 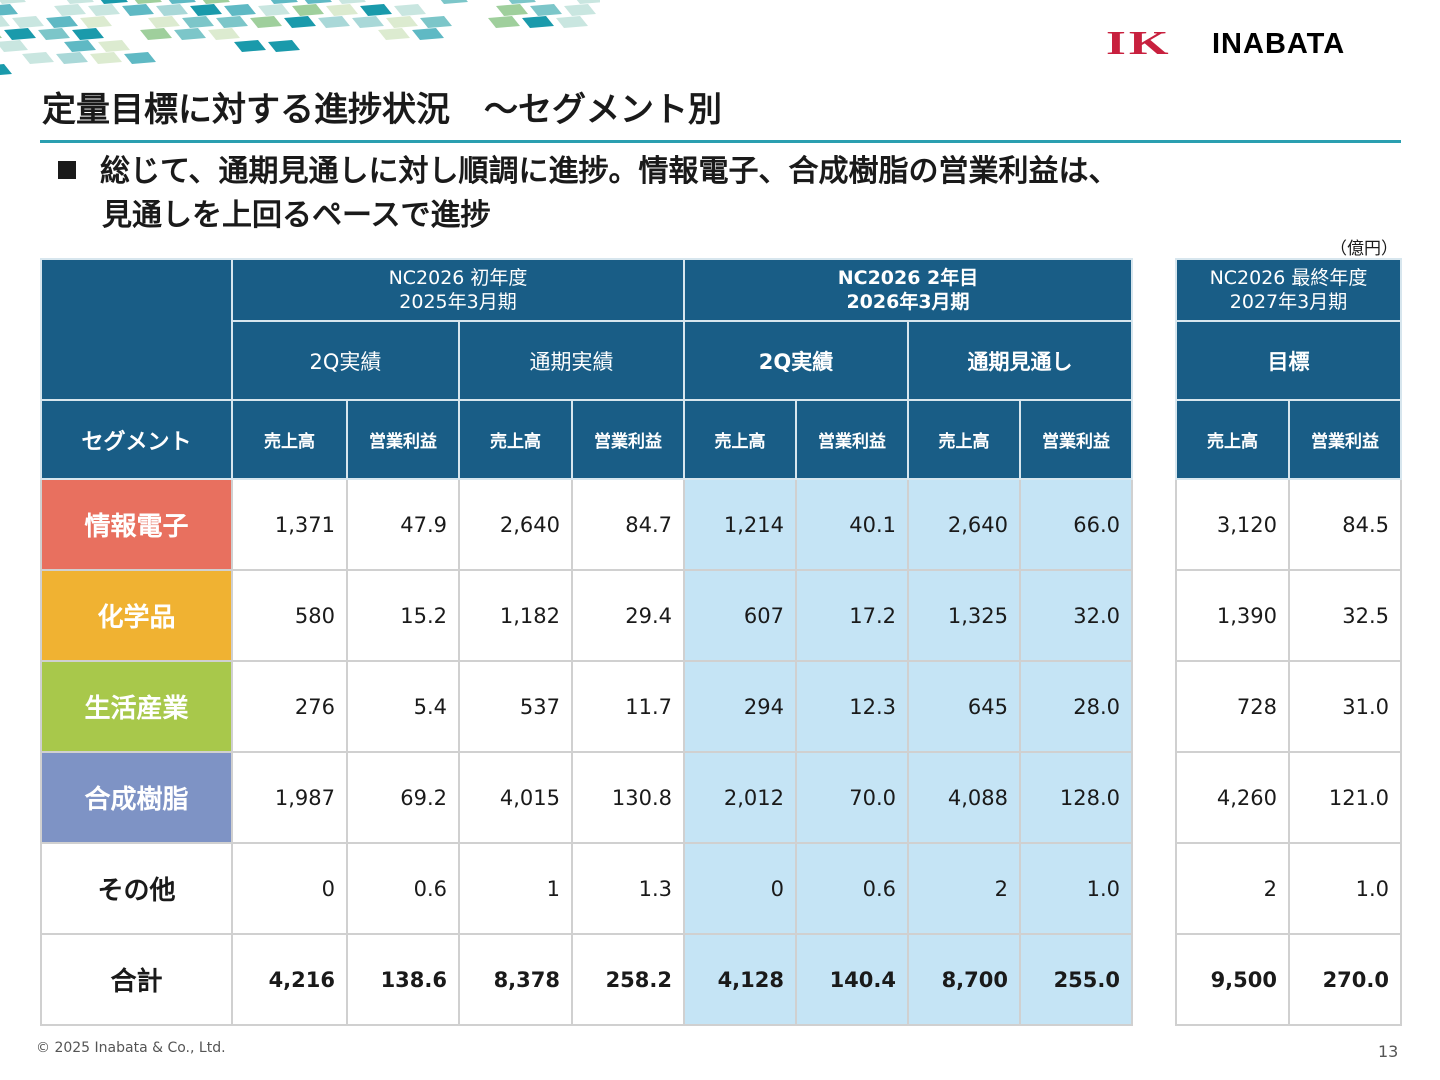 I want to click on page-title: 定量目標に対する進捗状況 ～セグメント別, so click(x=382, y=110).